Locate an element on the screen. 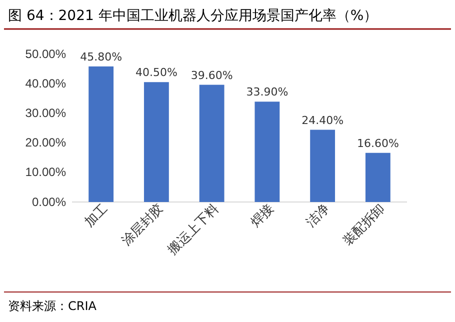 This screenshot has width=455, height=322. x-tick-label: 装配拆卸 is located at coordinates (364, 224).